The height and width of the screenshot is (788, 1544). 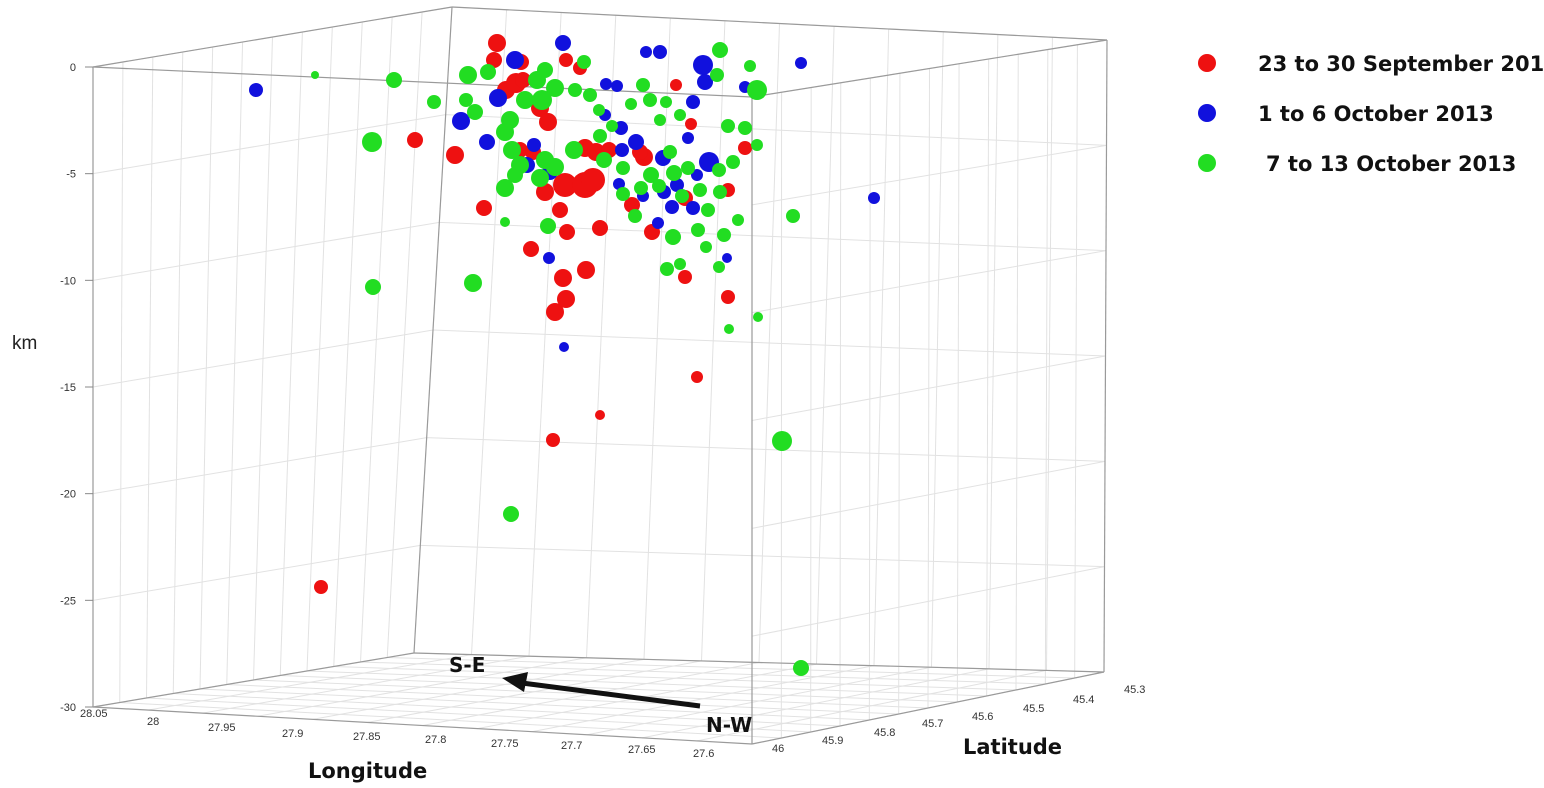 I want to click on z-axis-label: km, so click(x=24, y=343).